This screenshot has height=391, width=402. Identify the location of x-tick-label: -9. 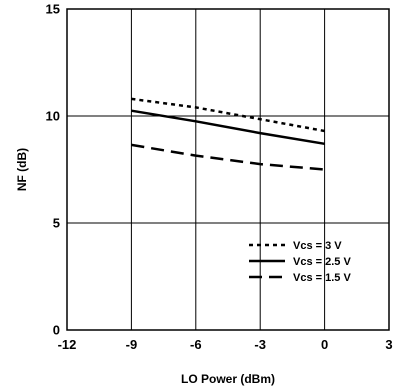
(132, 344).